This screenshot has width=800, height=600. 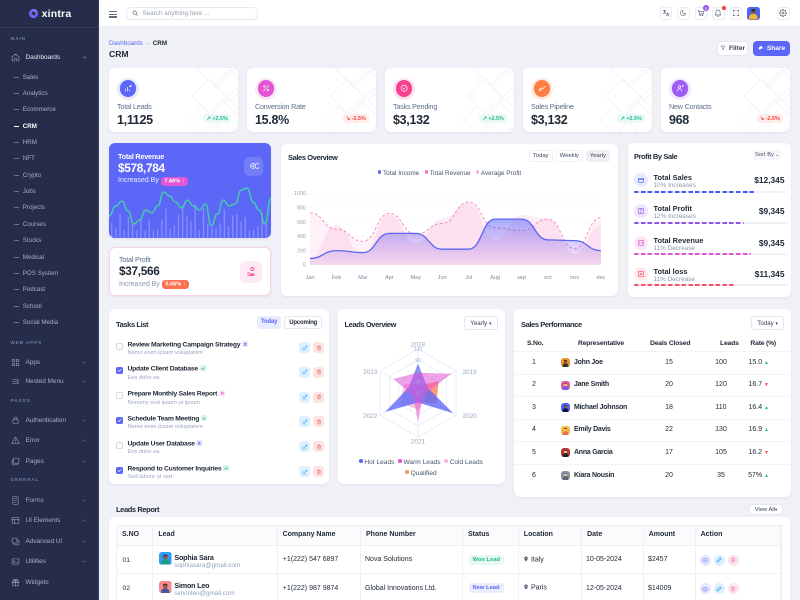 I want to click on svg-text: 400, so click(x=301, y=237).